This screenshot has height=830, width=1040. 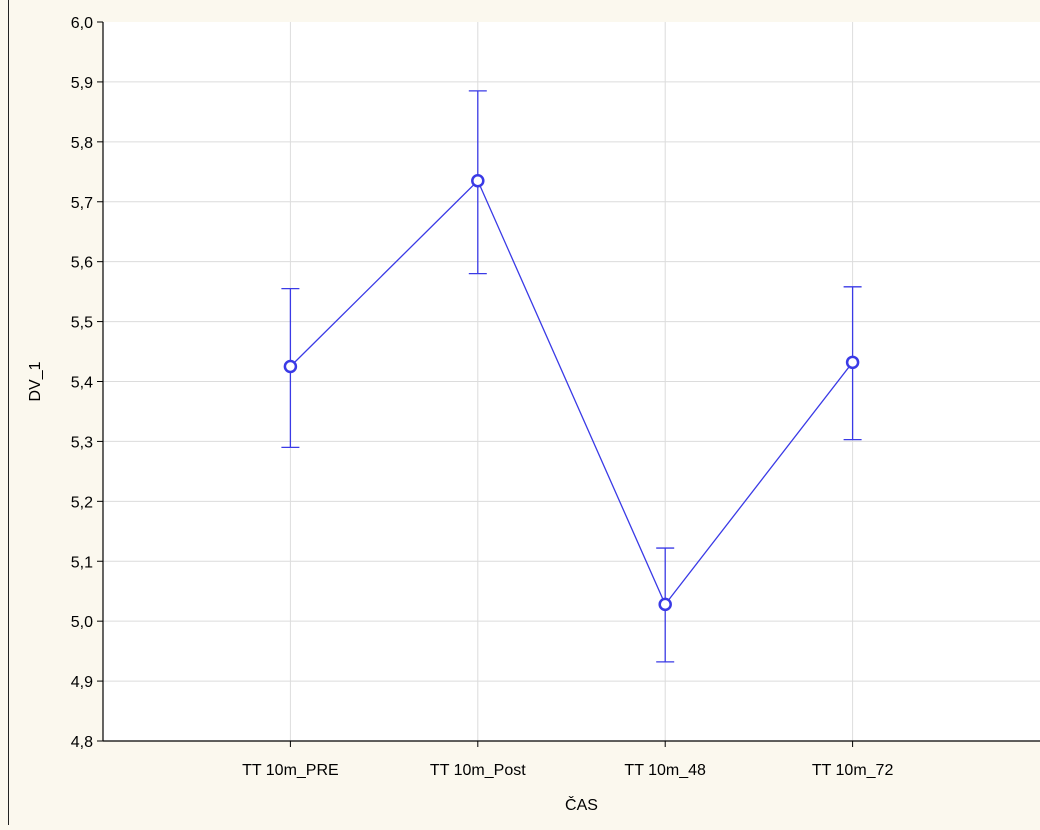 I want to click on x-tick-label: TT 10m_72, so click(x=853, y=770).